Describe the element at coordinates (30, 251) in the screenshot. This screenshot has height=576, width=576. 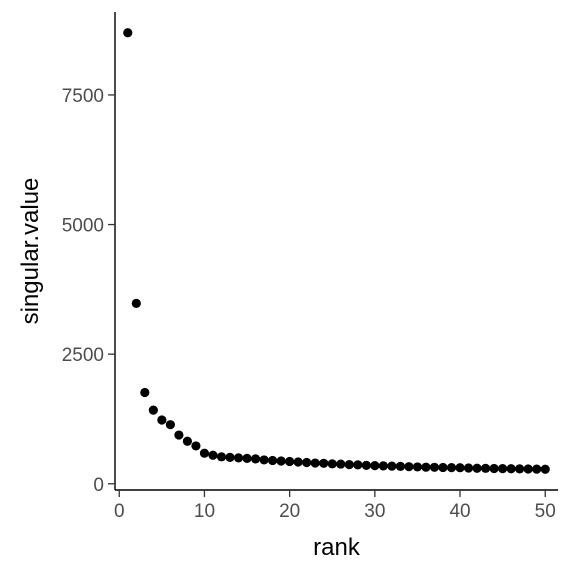
I see `y-axis-title: singular.value` at that location.